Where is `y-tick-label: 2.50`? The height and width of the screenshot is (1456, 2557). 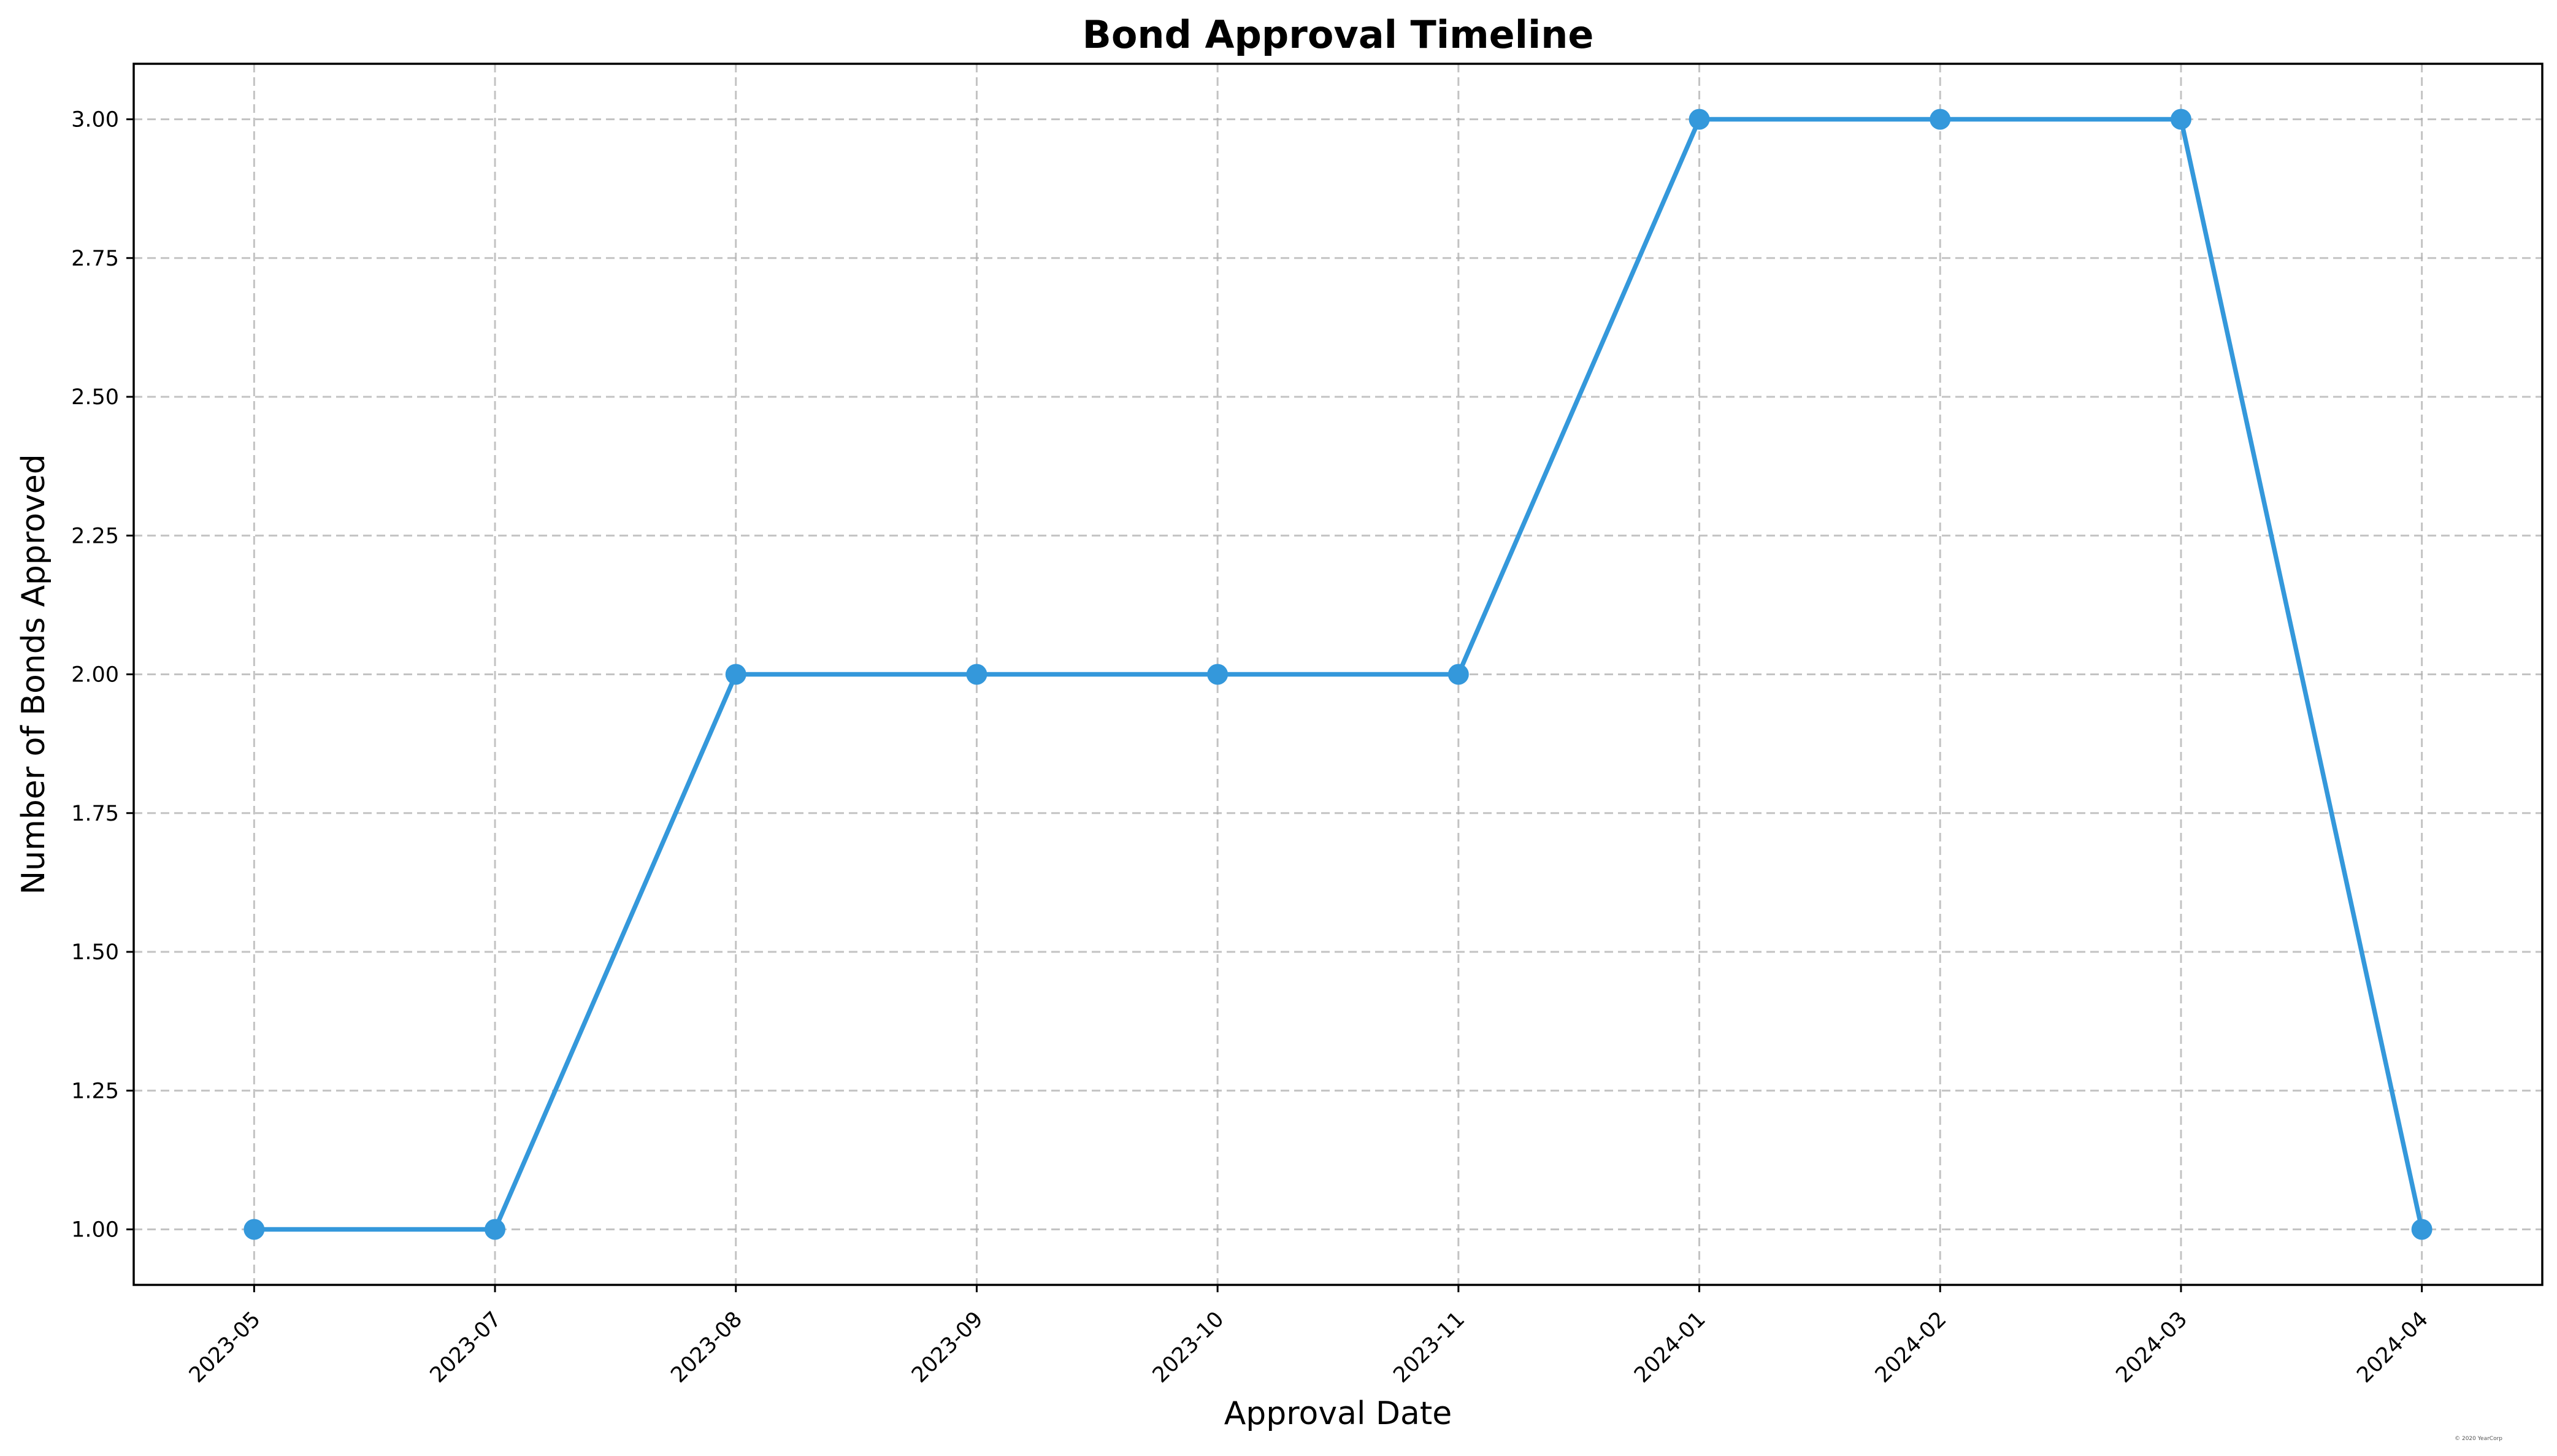 y-tick-label: 2.50 is located at coordinates (95, 397).